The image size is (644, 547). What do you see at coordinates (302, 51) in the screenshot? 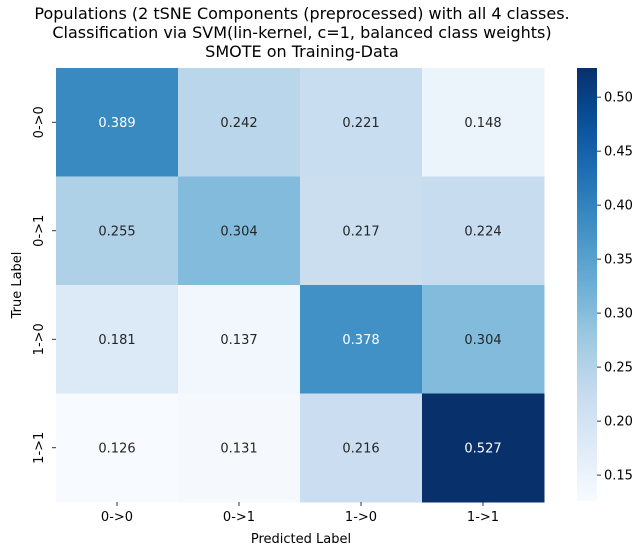
I see `chart-title-line-3: SMOTE on Training-Data` at bounding box center [302, 51].